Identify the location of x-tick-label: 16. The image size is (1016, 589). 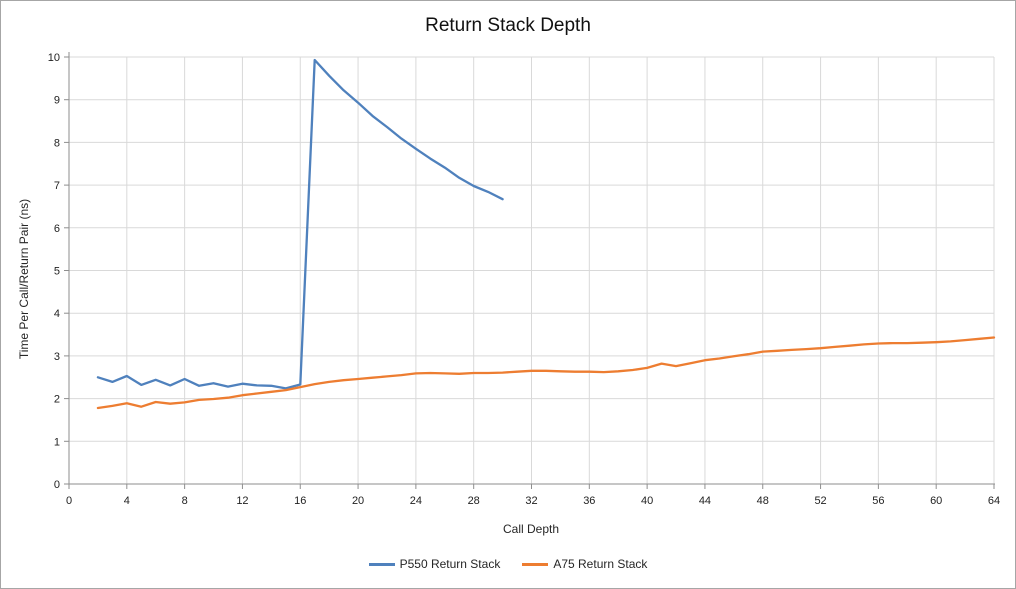
(300, 501).